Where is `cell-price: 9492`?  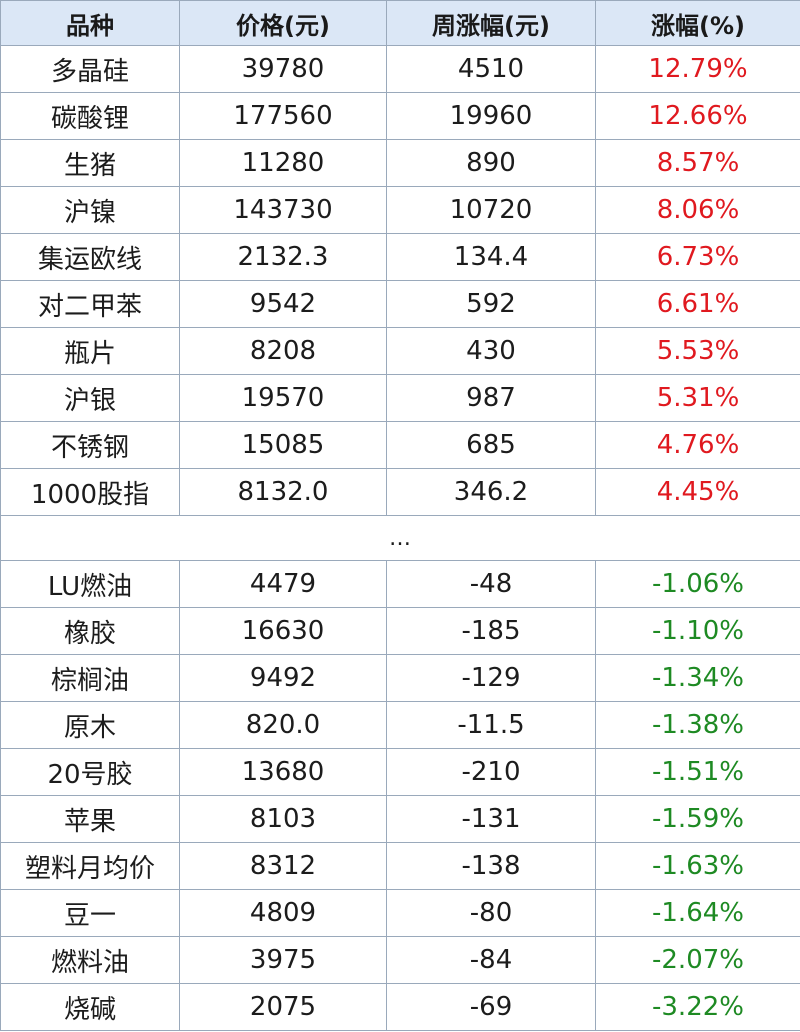
cell-price: 9492 is located at coordinates (283, 678).